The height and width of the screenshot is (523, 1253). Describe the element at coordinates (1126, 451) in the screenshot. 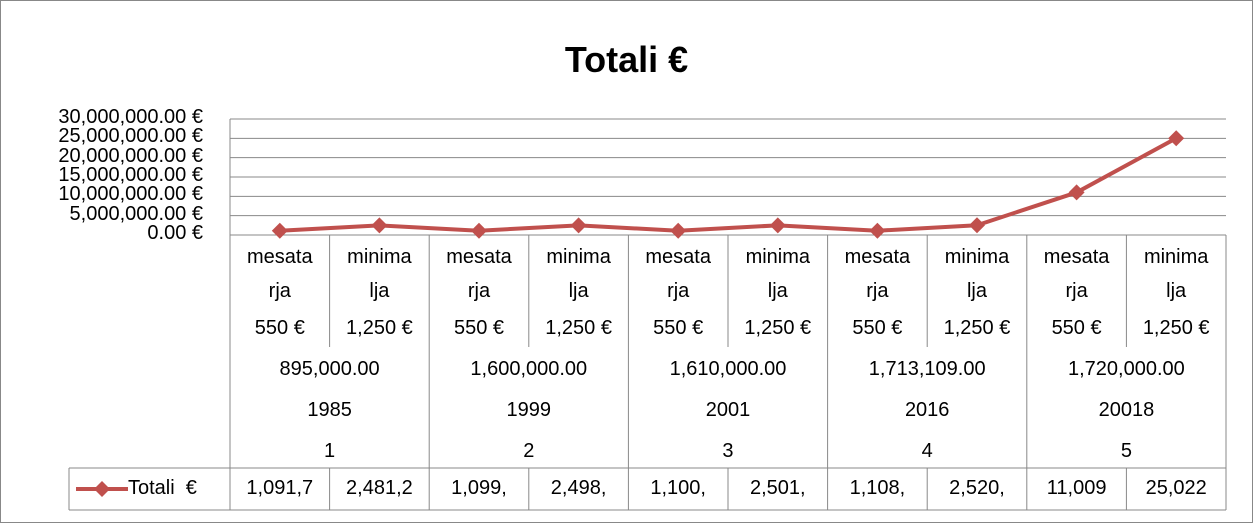

I see `group-label: 5` at that location.